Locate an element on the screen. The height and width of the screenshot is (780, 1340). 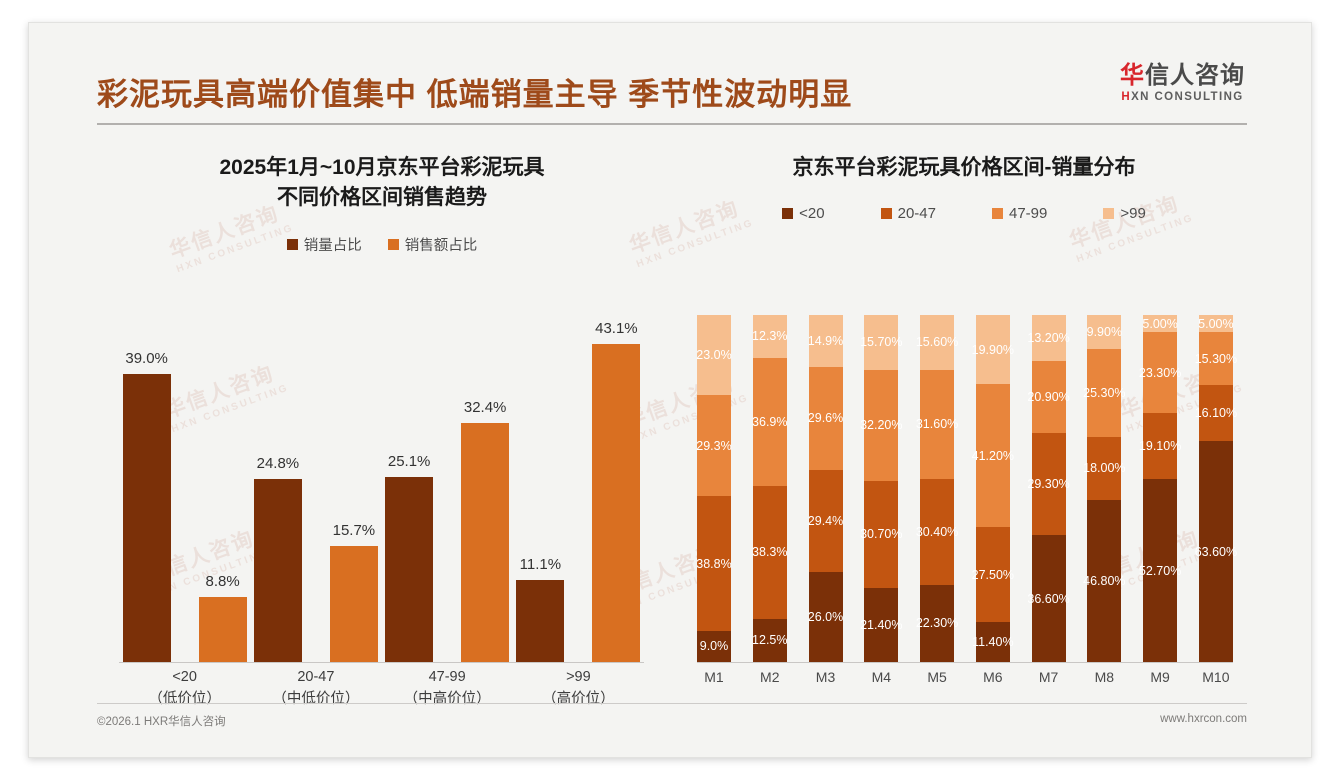
stacked-bar-segment: 11.40% is located at coordinates (993, 642).